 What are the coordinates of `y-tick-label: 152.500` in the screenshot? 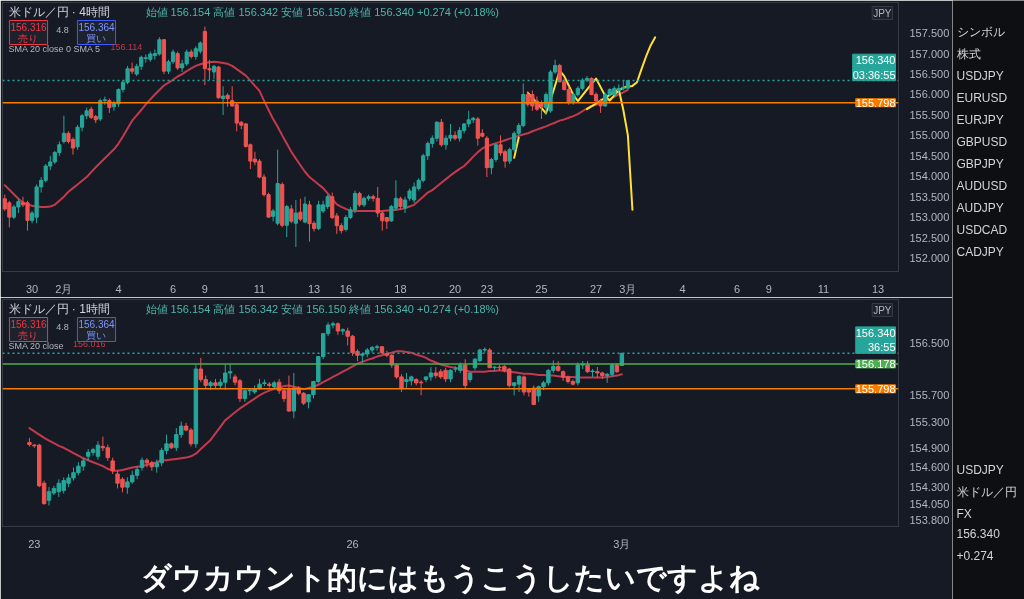 It's located at (929, 237).